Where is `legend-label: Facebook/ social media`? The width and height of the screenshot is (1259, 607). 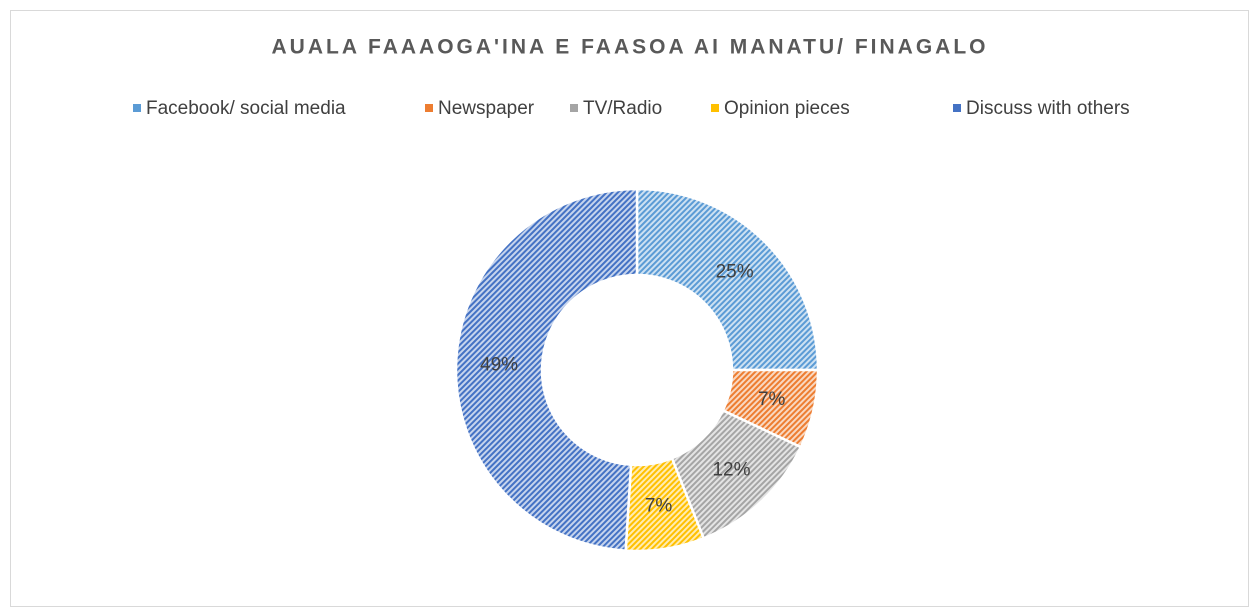
legend-label: Facebook/ social media is located at coordinates (246, 108).